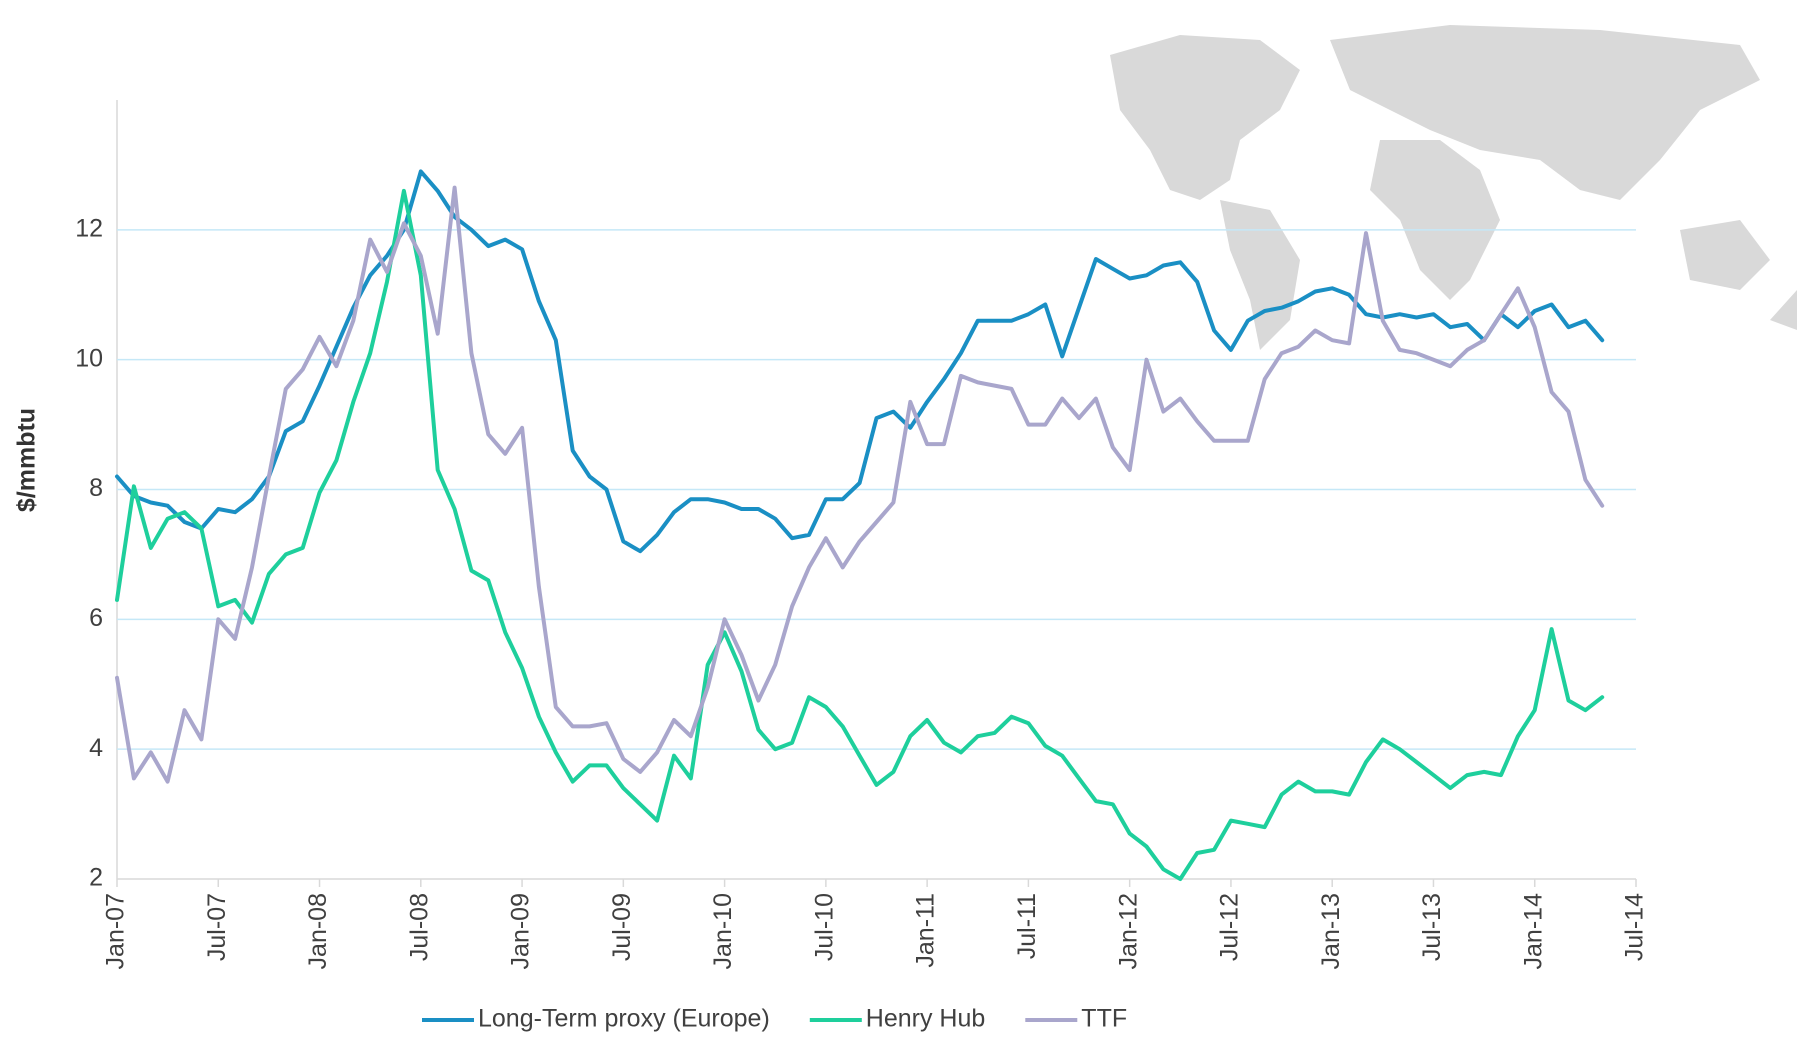  I want to click on x-tick-label: Jan-11, so click(926, 930).